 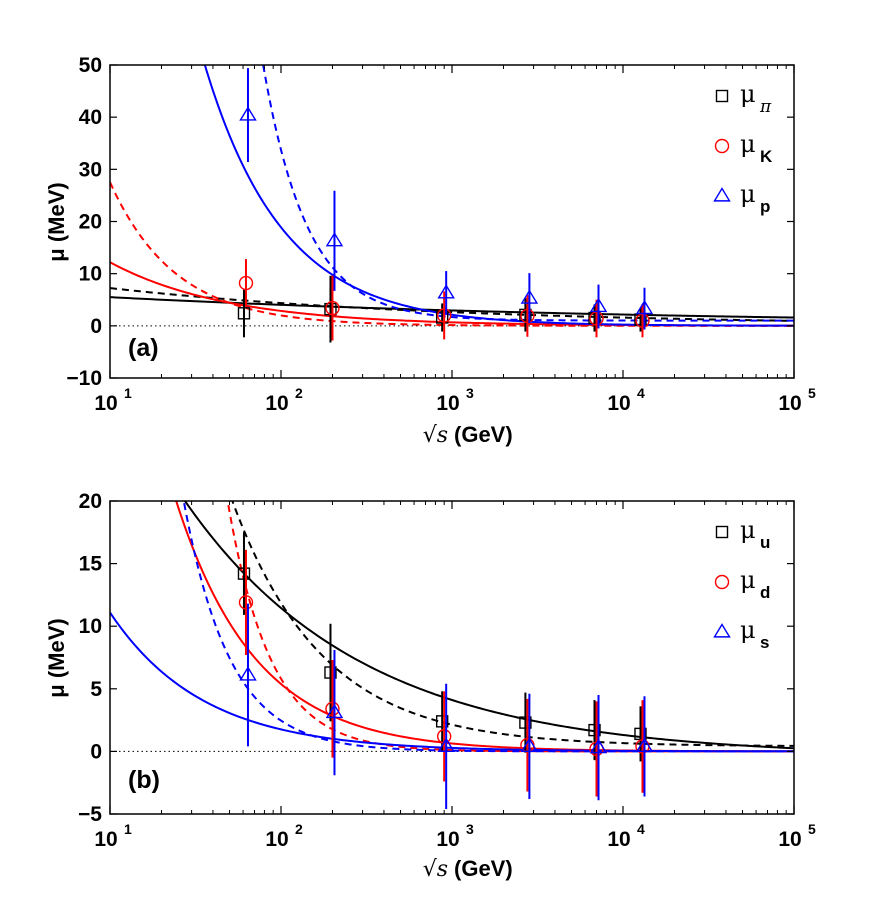 I want to click on fit-dashed-π, so click(x=452, y=304).